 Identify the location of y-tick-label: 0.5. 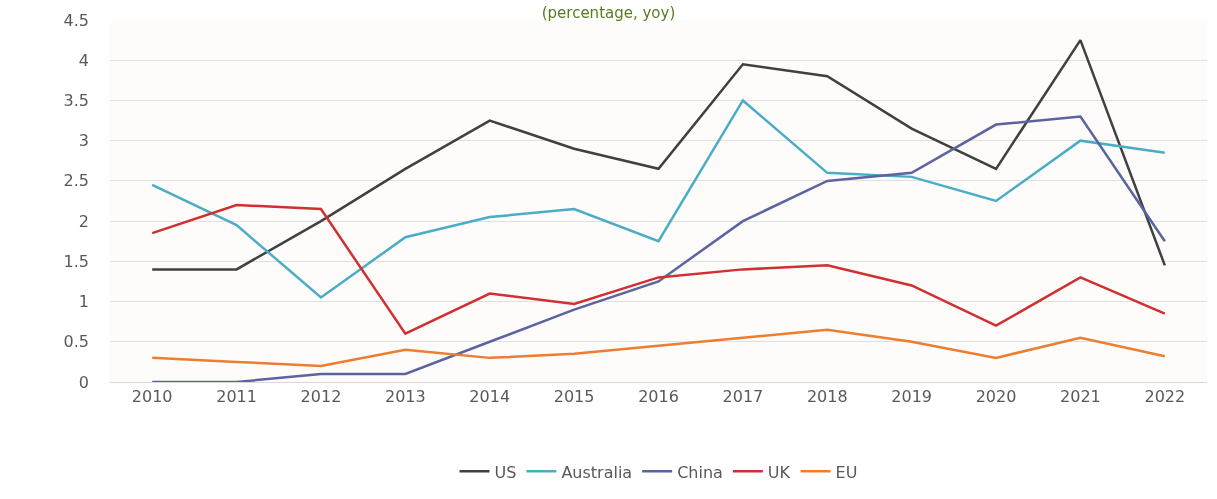
(76, 342).